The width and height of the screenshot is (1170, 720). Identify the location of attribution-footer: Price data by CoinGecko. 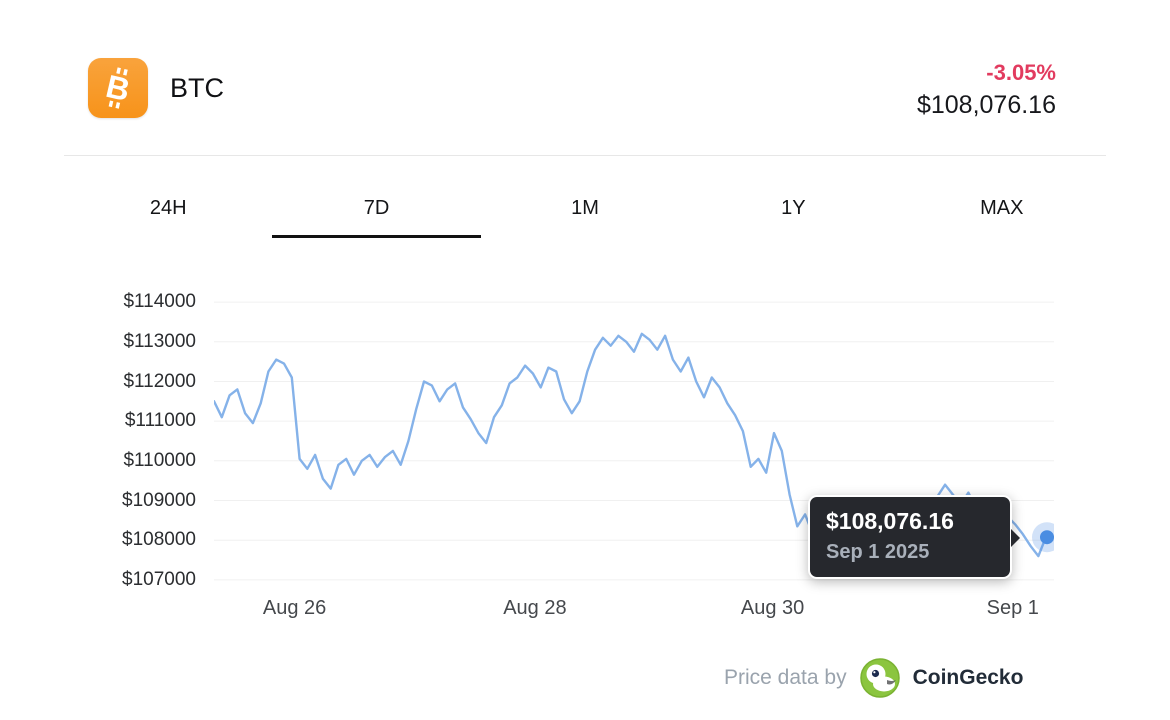
(873, 678).